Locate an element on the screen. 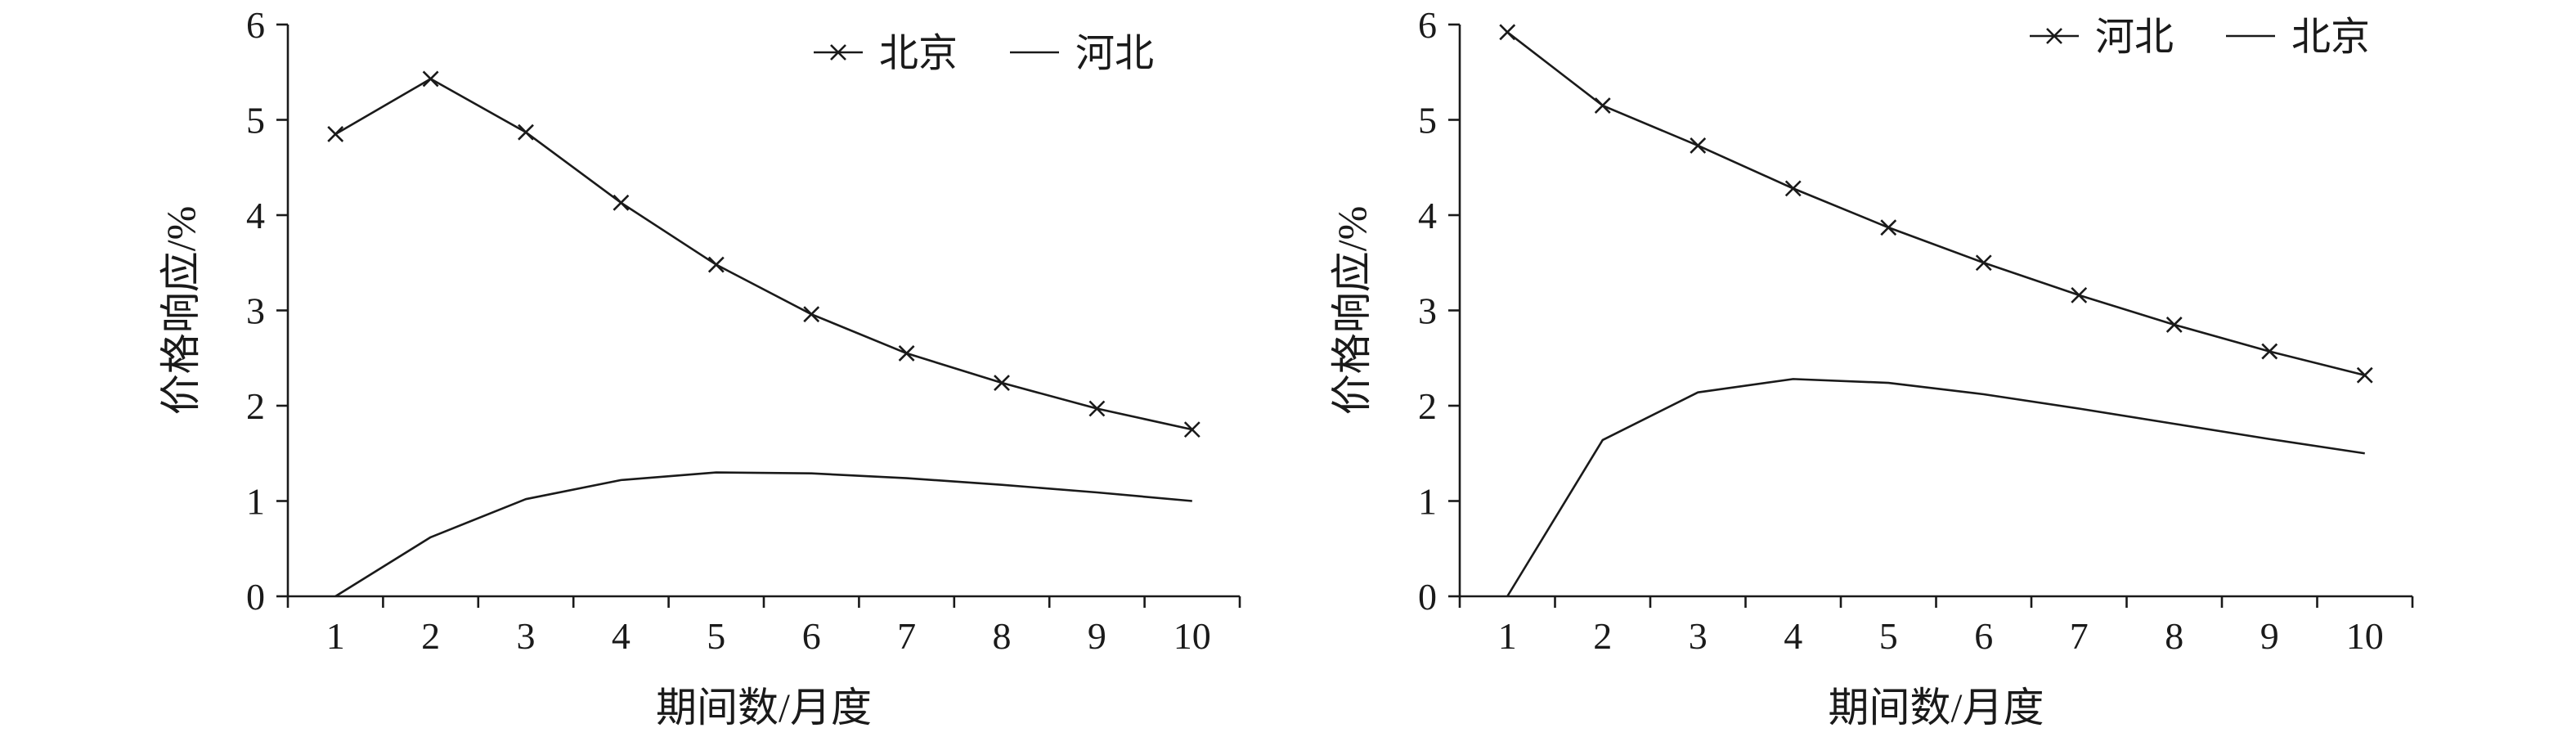 Image resolution: width=2576 pixels, height=737 pixels. legend: 河北 北京 is located at coordinates (2200, 37).